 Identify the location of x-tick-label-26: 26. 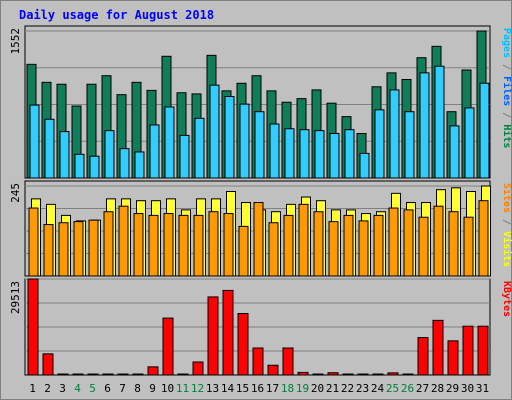
(407, 388).